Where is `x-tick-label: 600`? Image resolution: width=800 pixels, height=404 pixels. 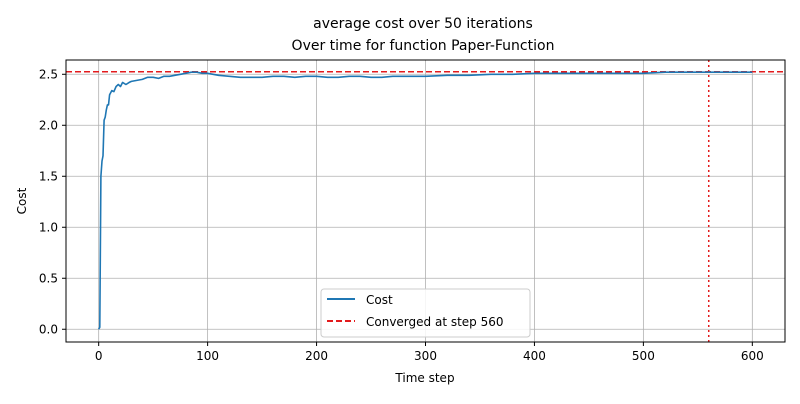
x-tick-label: 600 is located at coordinates (752, 356).